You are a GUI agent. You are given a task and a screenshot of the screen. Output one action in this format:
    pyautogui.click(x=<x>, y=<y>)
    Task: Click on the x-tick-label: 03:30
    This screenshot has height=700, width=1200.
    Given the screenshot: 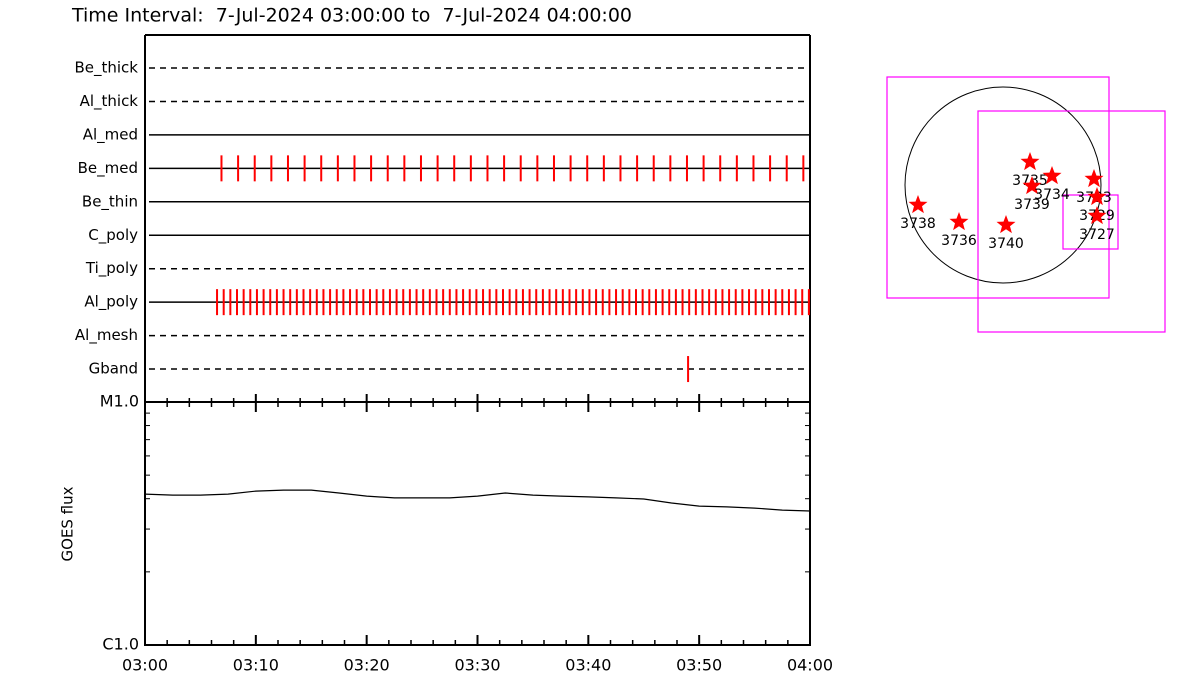 What is the action you would take?
    pyautogui.click(x=477, y=665)
    